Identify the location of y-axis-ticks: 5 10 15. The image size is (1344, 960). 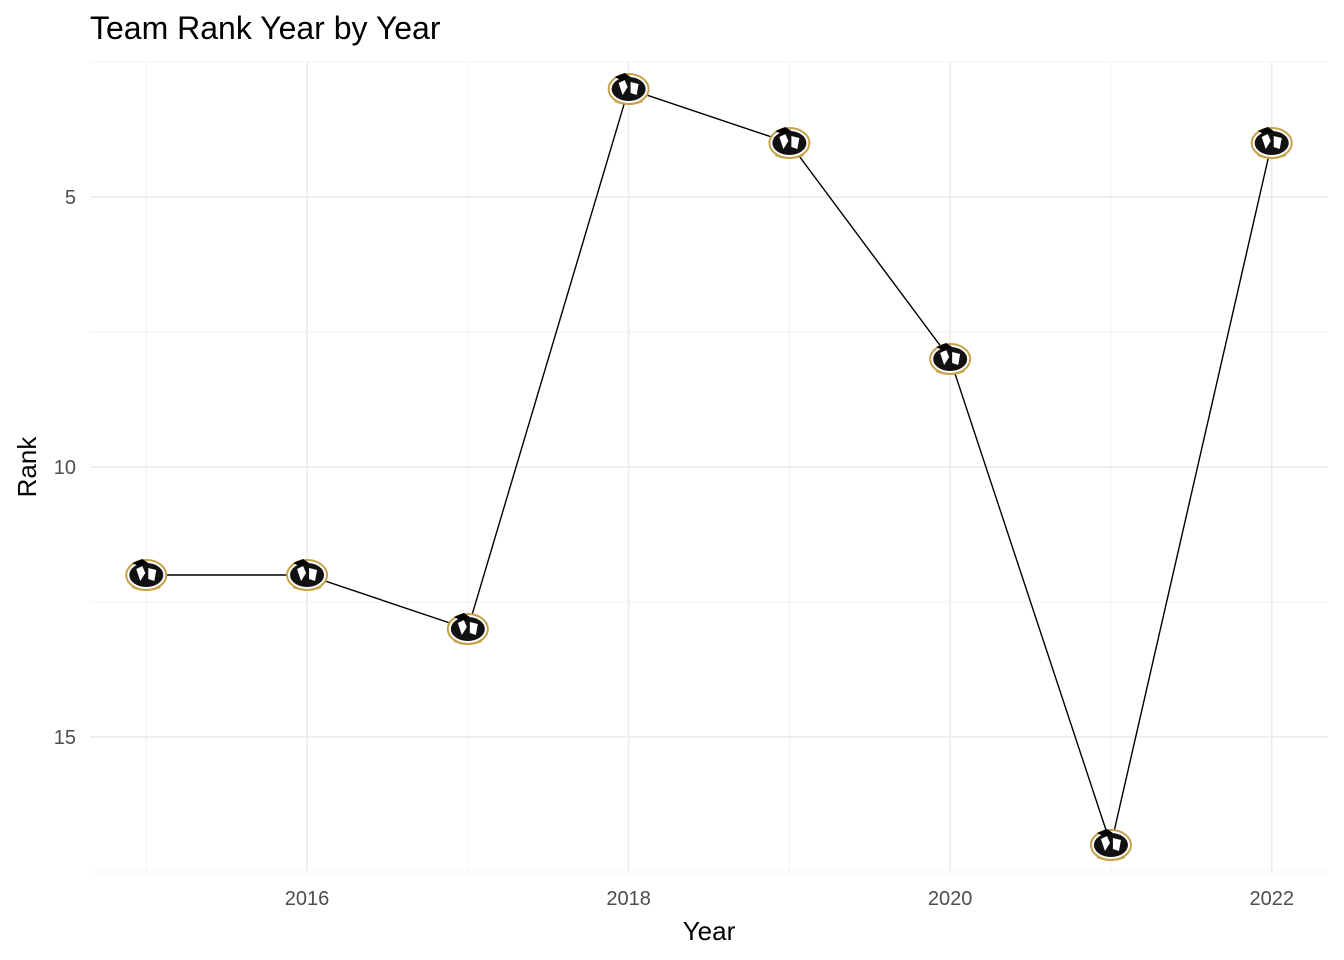
(65, 468).